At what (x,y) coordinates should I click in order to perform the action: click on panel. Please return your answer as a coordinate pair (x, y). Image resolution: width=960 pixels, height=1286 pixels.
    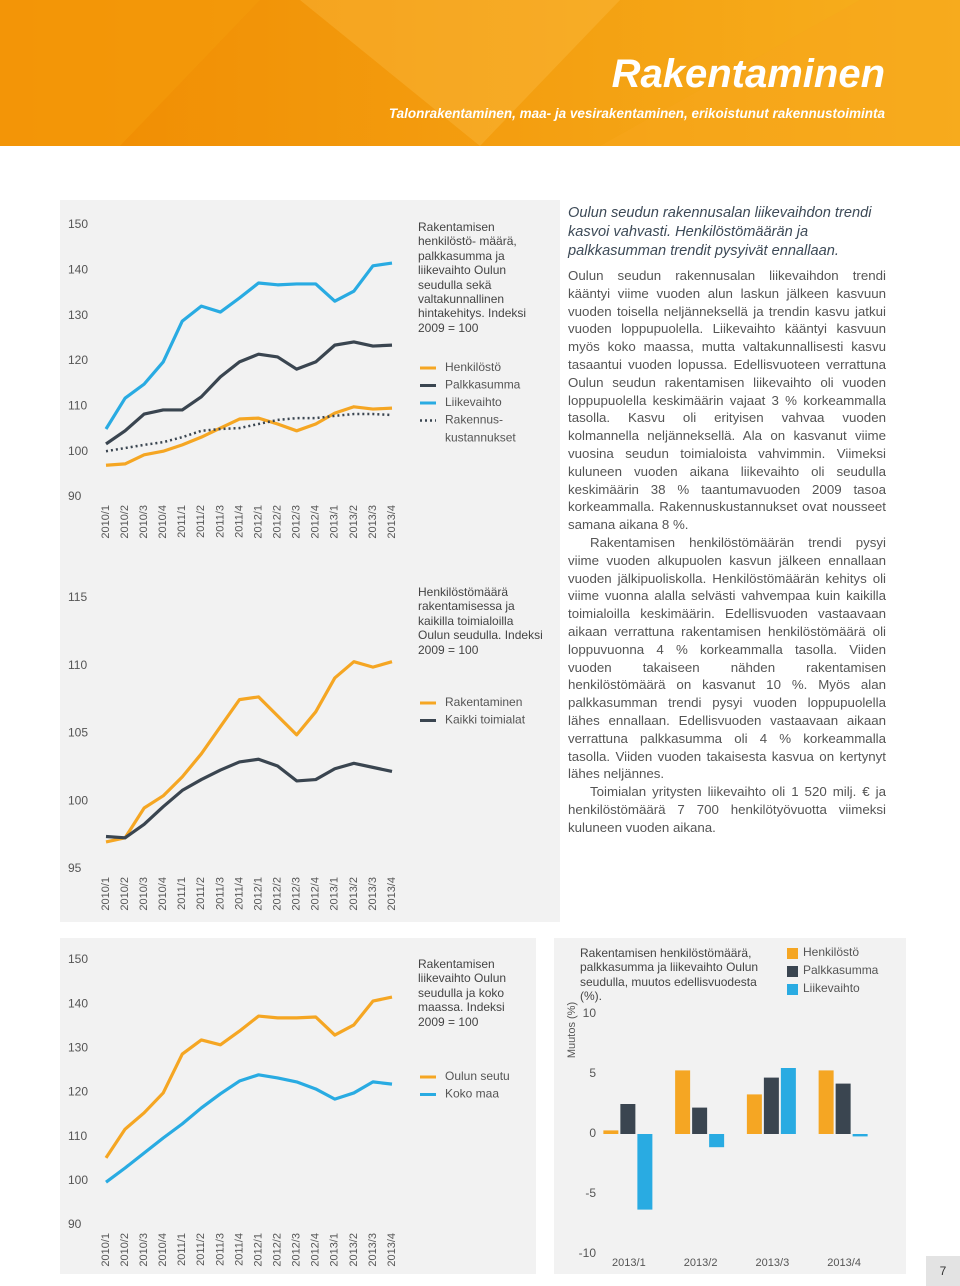
    Looking at the image, I should click on (298, 1106).